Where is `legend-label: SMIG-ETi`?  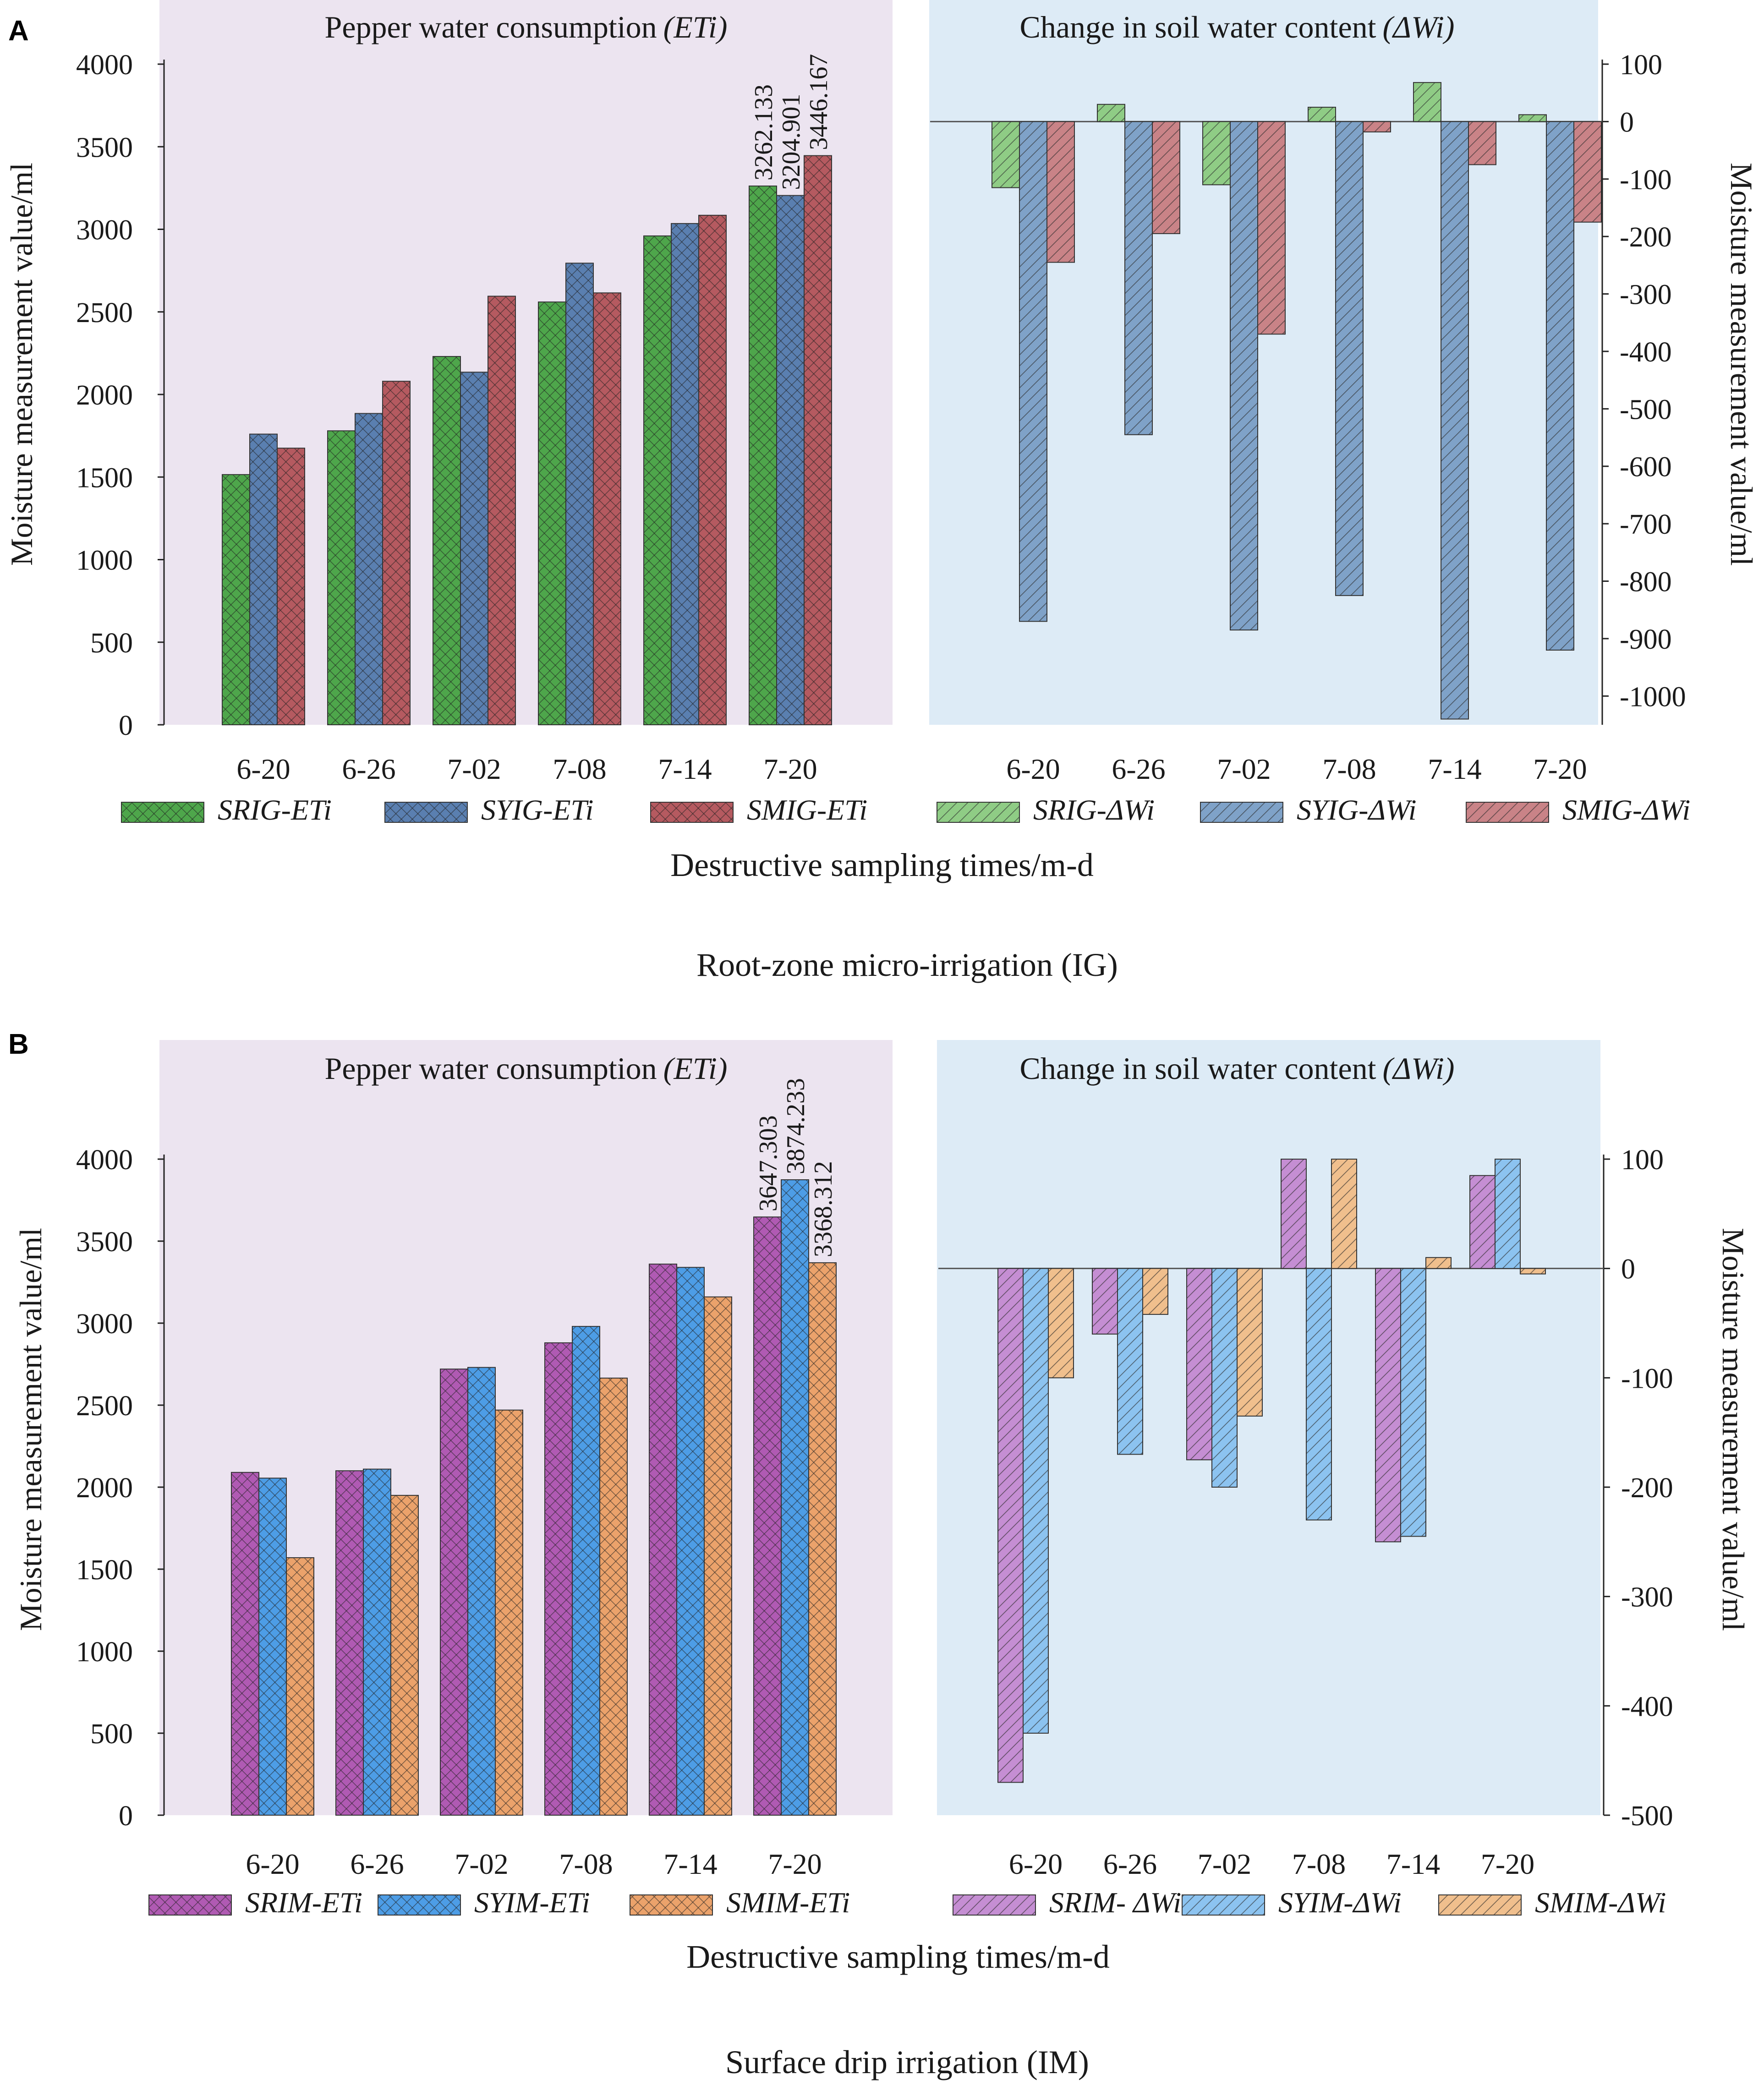 legend-label: SMIG-ETi is located at coordinates (807, 810).